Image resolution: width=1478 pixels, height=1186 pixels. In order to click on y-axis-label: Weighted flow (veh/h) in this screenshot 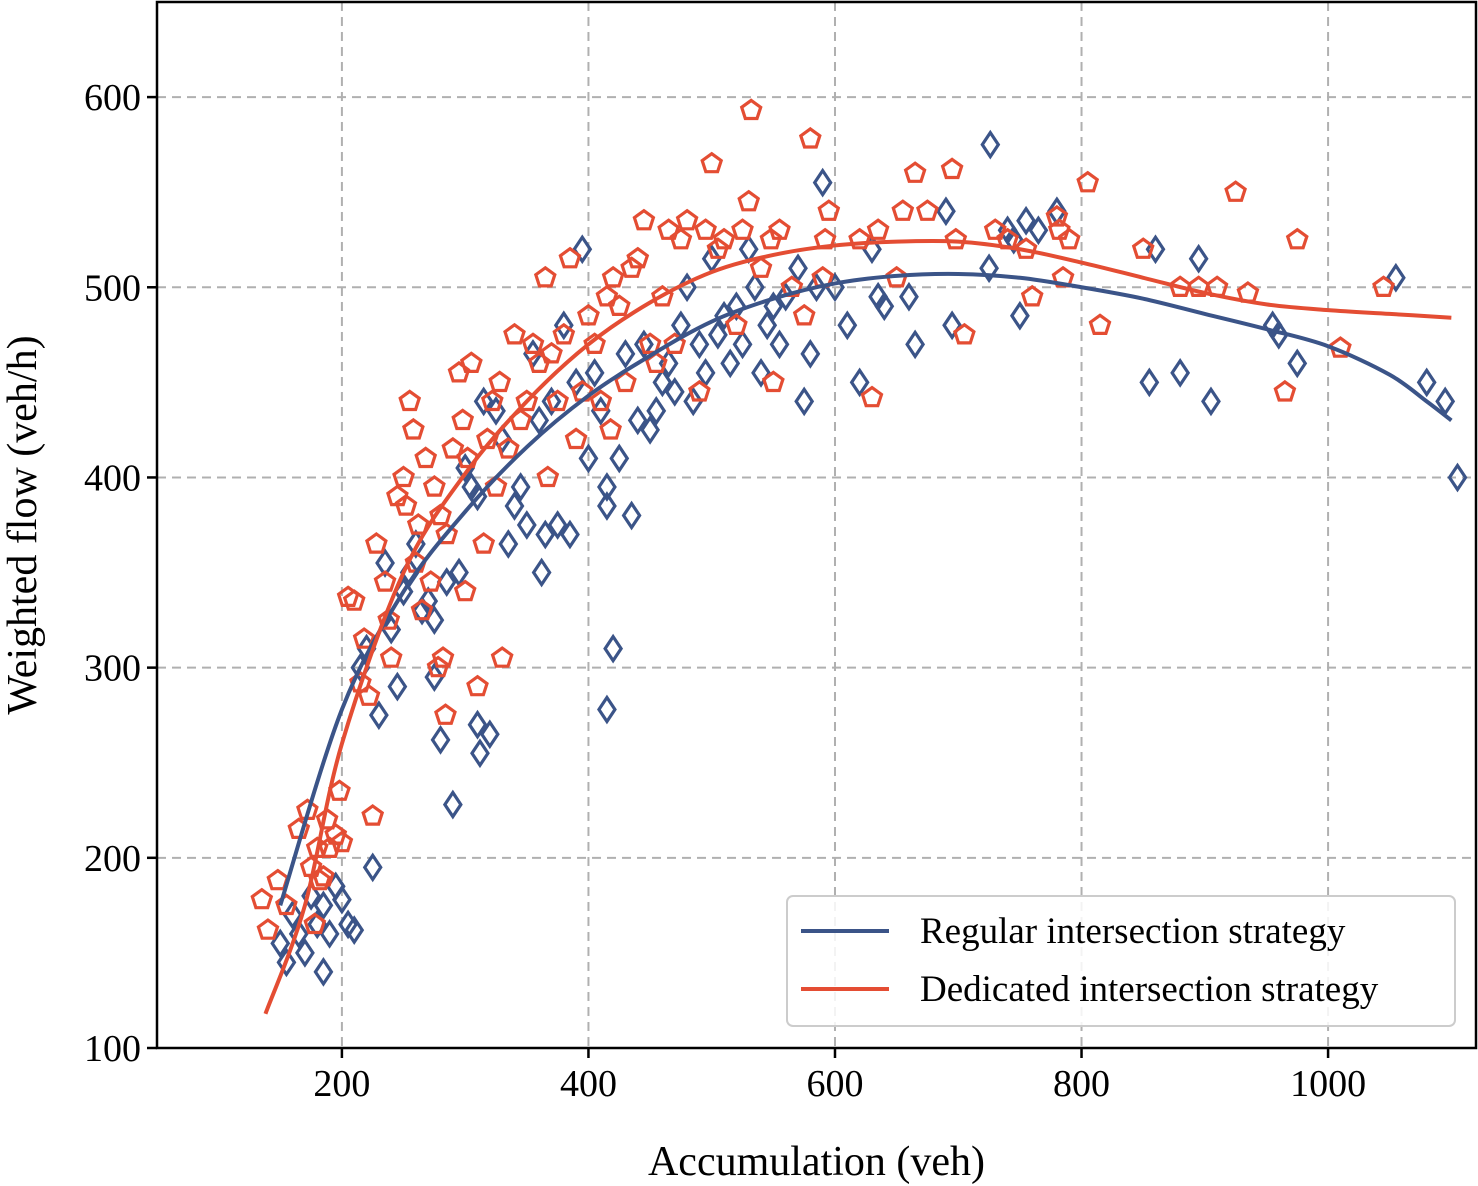, I will do `click(23, 524)`.